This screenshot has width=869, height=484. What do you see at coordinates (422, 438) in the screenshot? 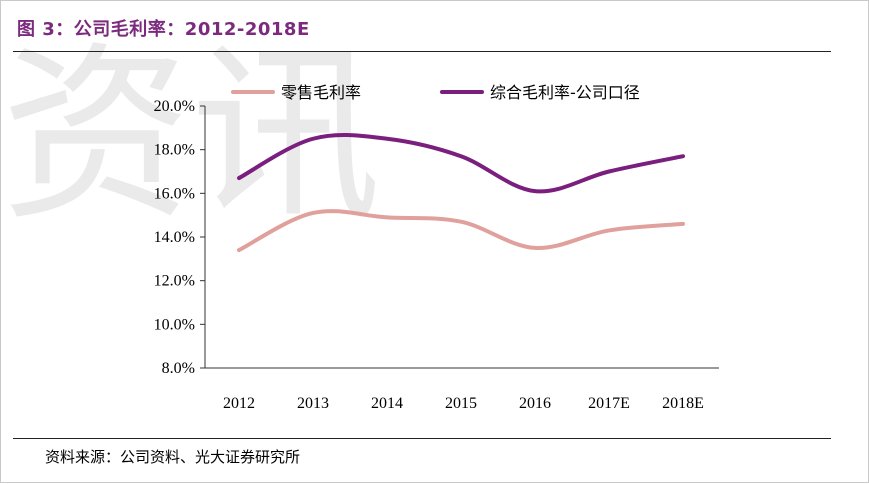
I see `source-divider` at bounding box center [422, 438].